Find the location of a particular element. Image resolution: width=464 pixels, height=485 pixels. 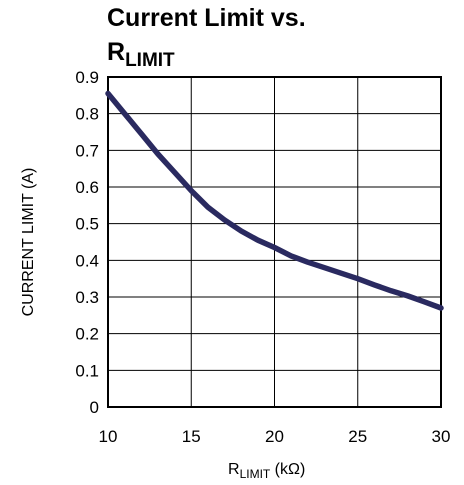

y-axis-label: CURRENT LIMIT (A) is located at coordinates (28, 242).